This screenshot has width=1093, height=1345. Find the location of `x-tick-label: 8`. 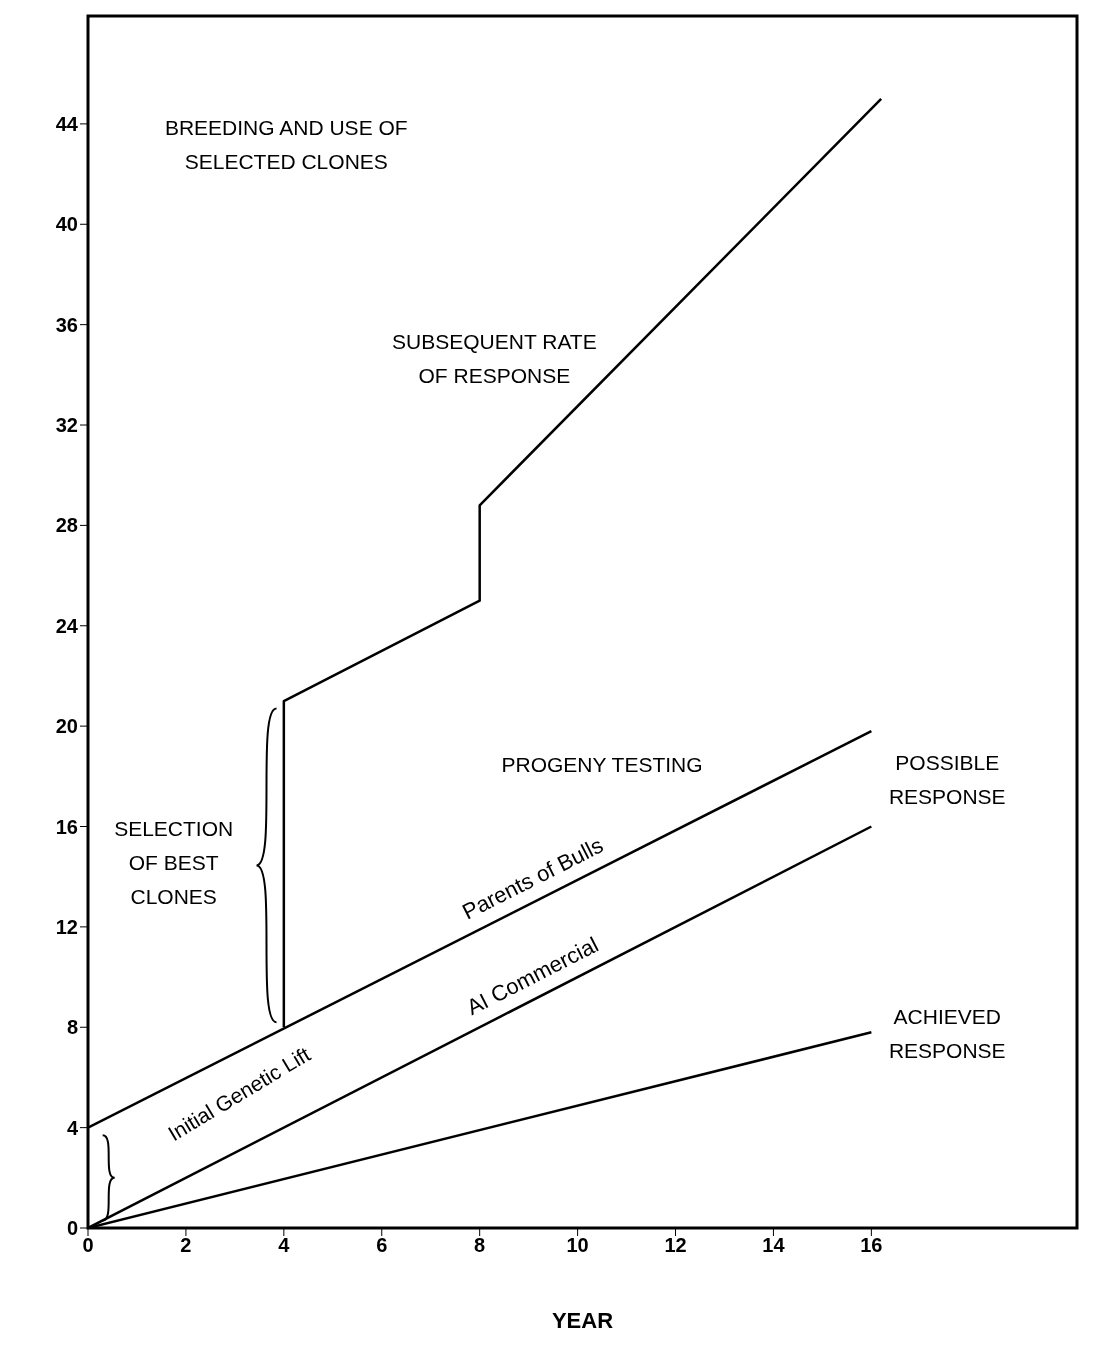

x-tick-label: 8 is located at coordinates (480, 1245).